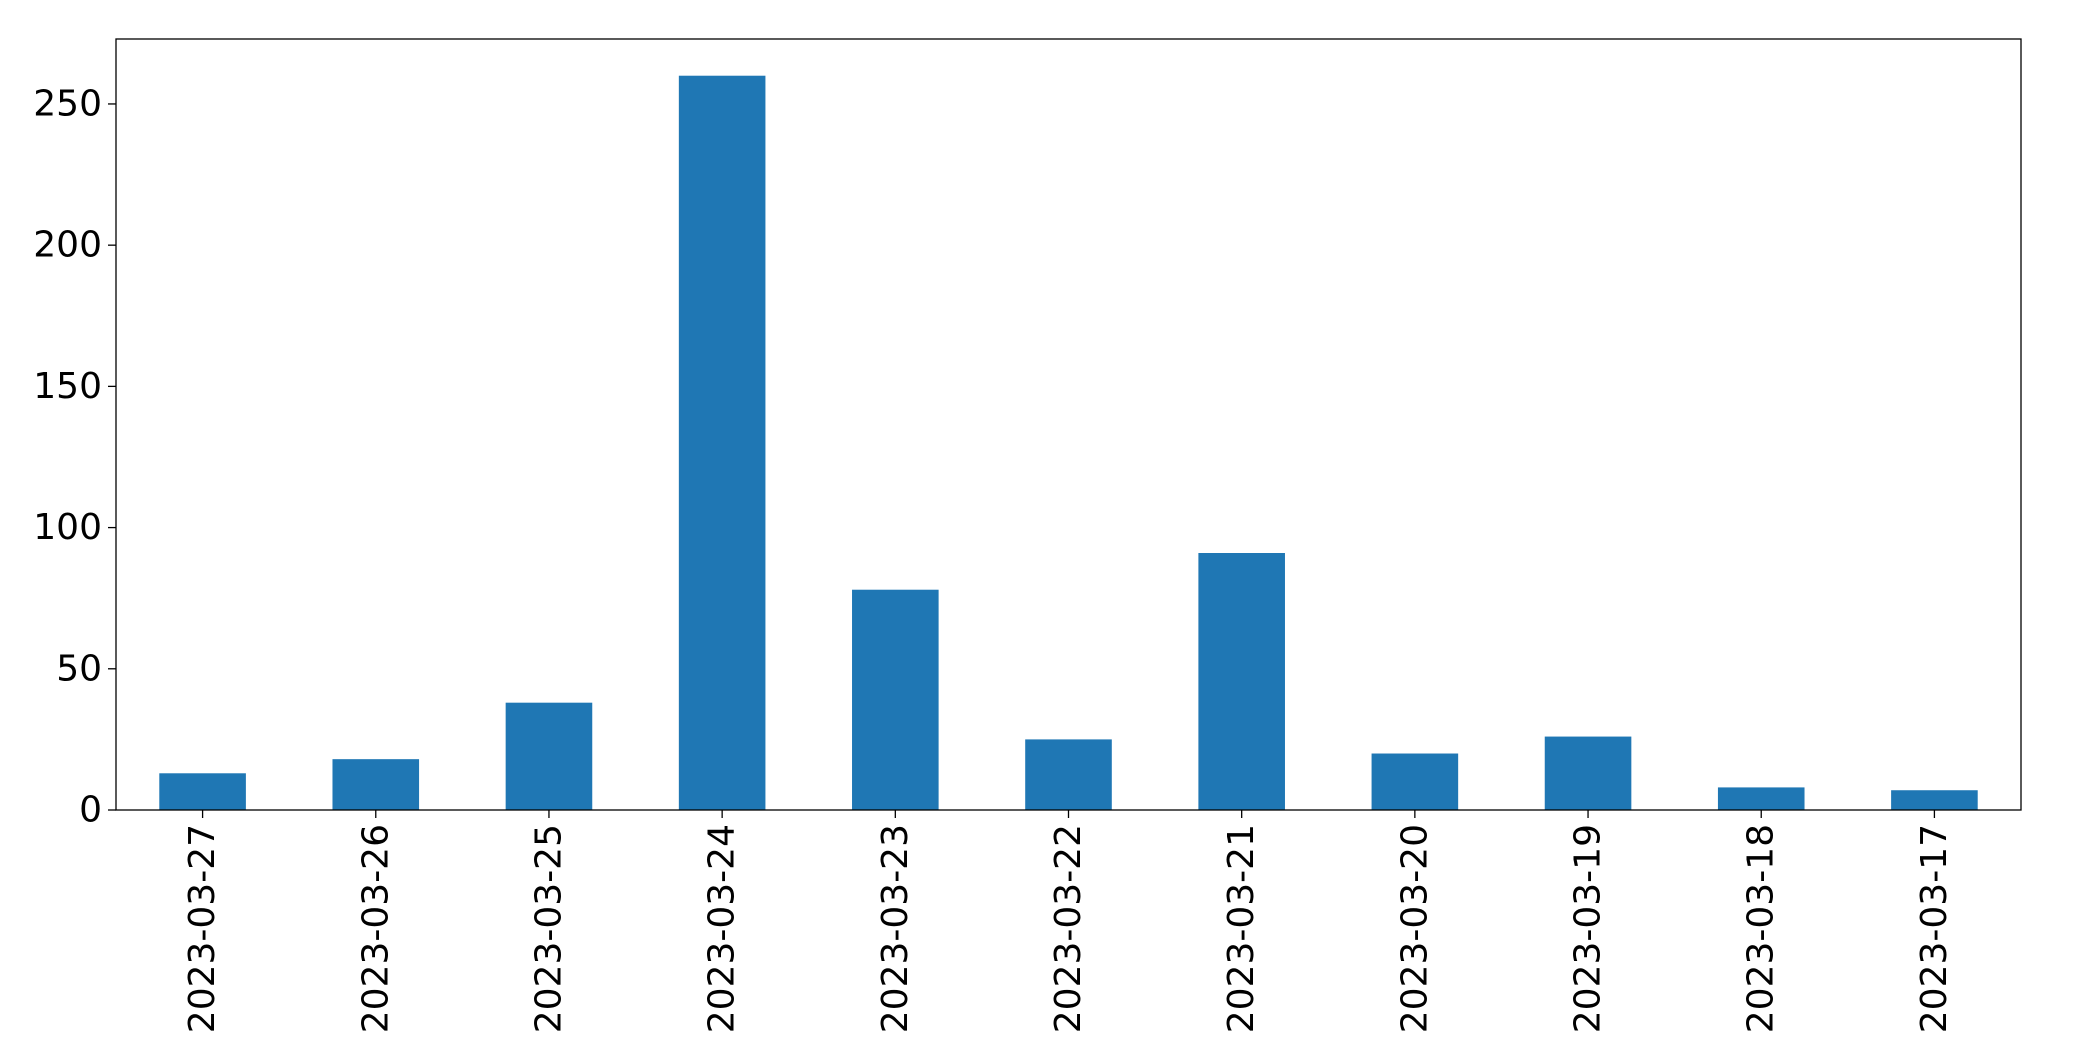  I want to click on y-tick-label: 200, so click(67, 245).